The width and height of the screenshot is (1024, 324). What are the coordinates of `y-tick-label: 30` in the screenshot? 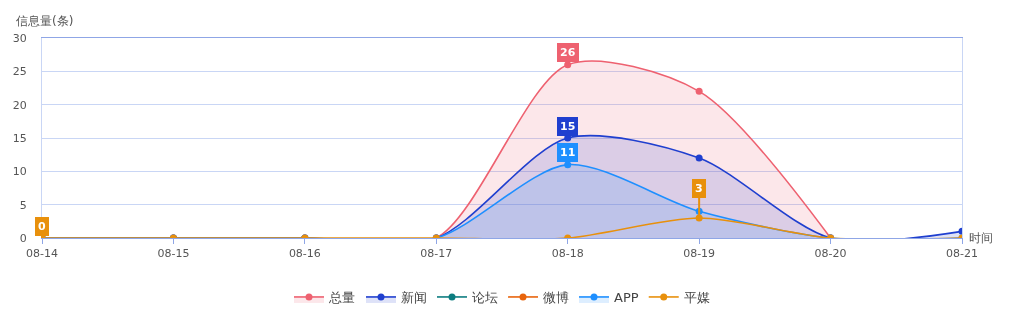 It's located at (19, 38).